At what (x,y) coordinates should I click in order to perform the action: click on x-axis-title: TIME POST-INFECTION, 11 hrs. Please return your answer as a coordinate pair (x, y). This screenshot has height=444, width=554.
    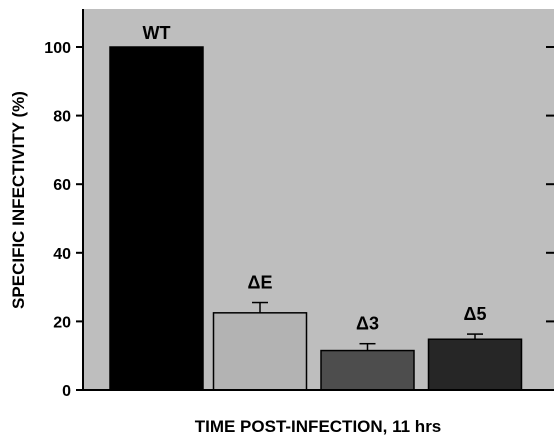
    Looking at the image, I should click on (318, 426).